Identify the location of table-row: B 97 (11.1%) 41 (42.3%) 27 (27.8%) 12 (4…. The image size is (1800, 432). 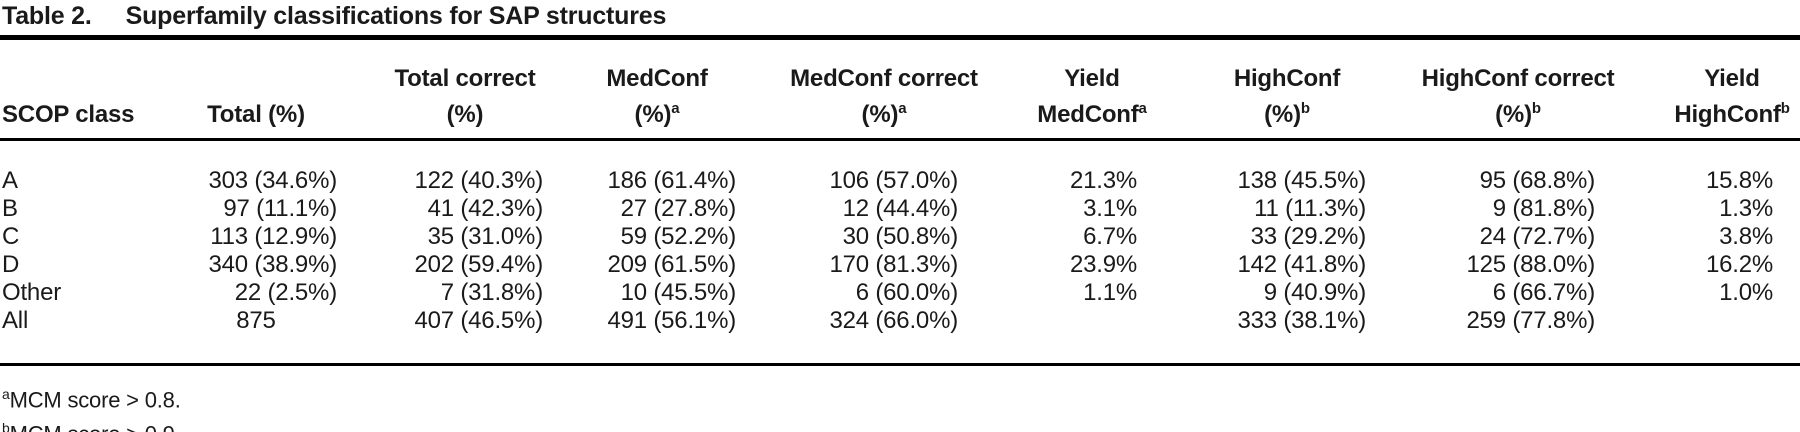
(900, 209).